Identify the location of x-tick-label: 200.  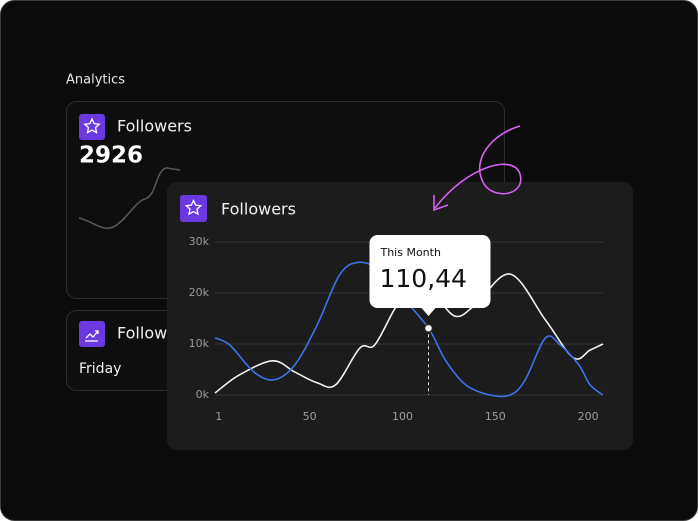
(588, 416).